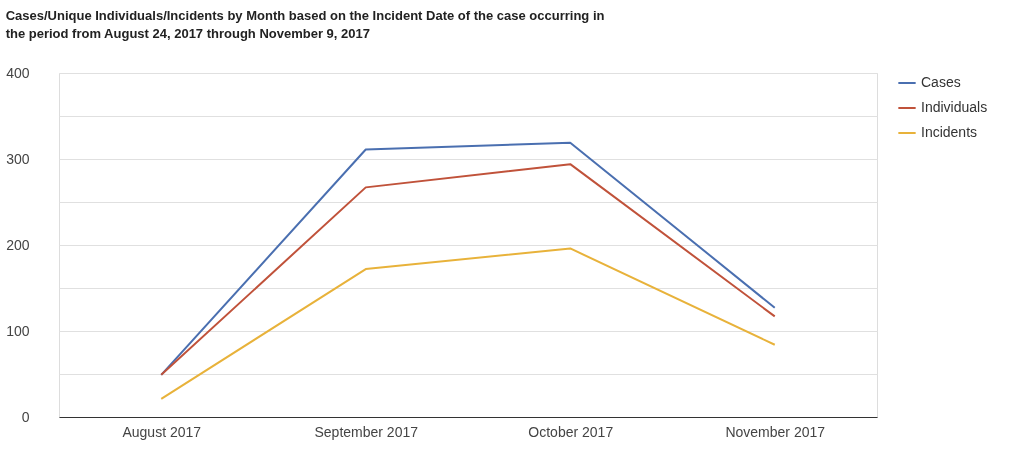 The height and width of the screenshot is (456, 1021). What do you see at coordinates (305, 24) in the screenshot?
I see `chart-title: Cases/Unique Individuals/Incidents by Month based on the Incident Date of the case occurring in the period from August 24, 2017 through November 9, 2017` at bounding box center [305, 24].